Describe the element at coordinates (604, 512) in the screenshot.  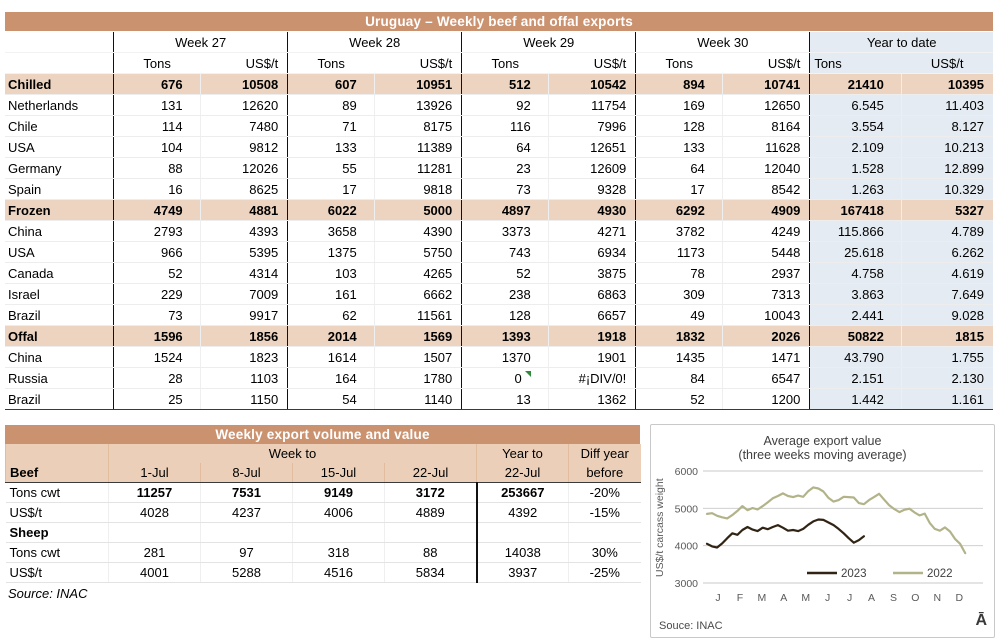
I see `cell: -15%` at that location.